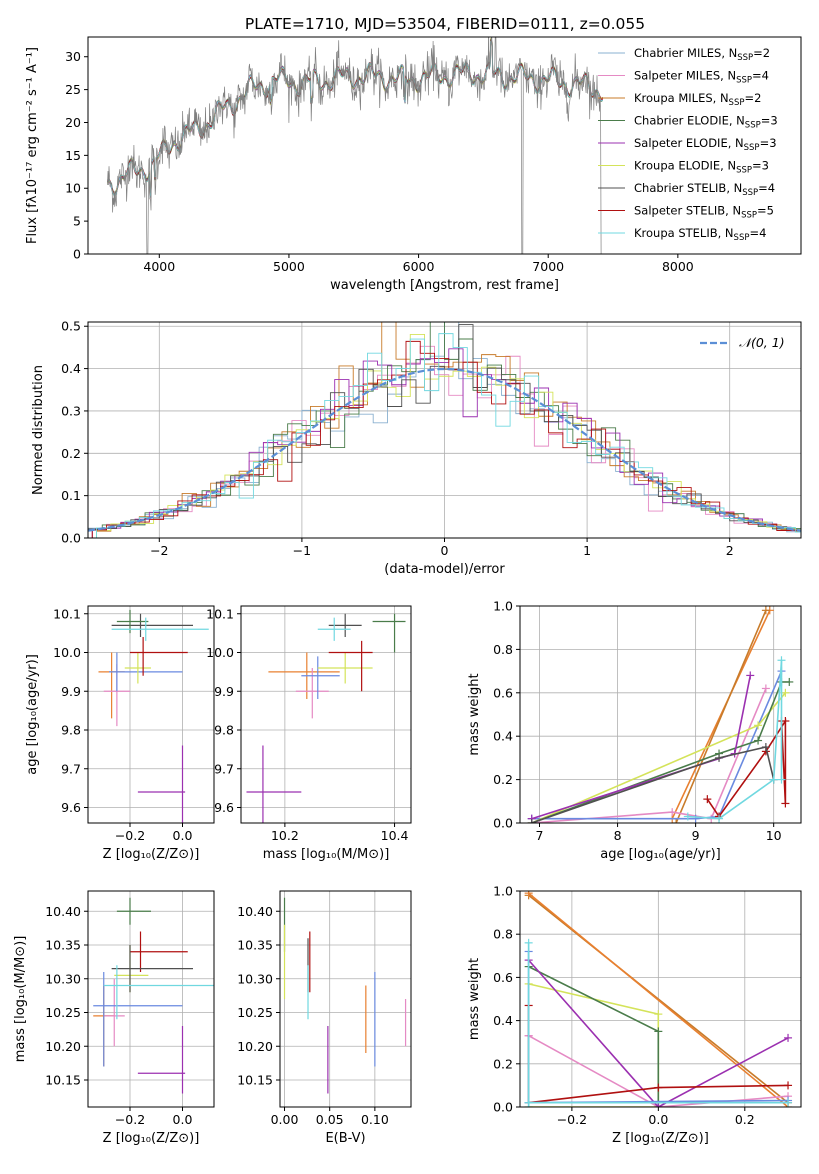 Image resolution: width=819 pixels, height=1174 pixels. What do you see at coordinates (548, 266) in the screenshot?
I see `x-tick-label: 7000` at bounding box center [548, 266].